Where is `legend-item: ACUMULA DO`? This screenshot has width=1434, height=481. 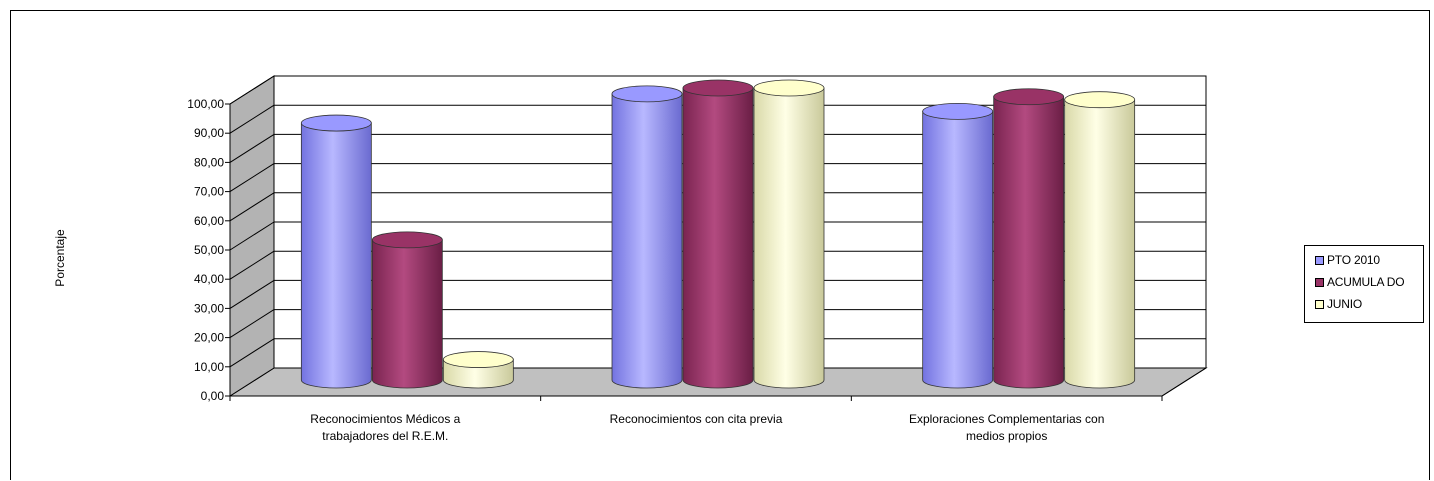 legend-item: ACUMULA DO is located at coordinates (1360, 282).